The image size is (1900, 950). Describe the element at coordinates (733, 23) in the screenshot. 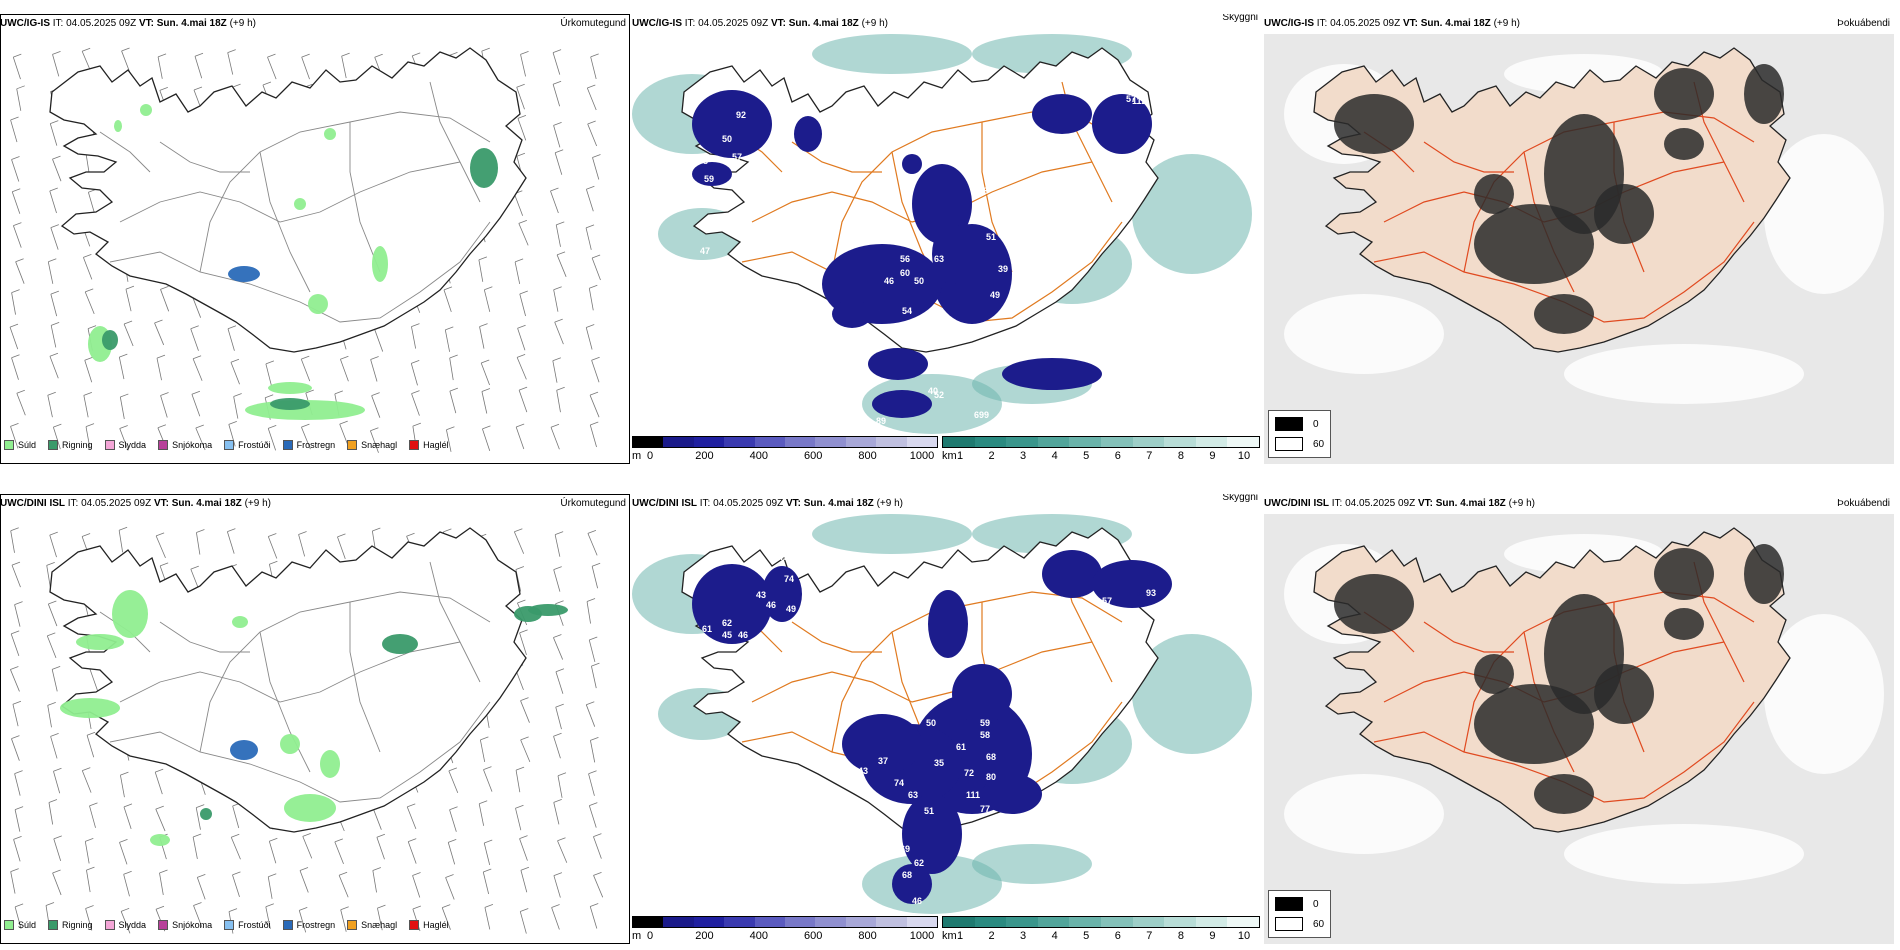

I see `init-time: 04.05.2025 09Z` at that location.